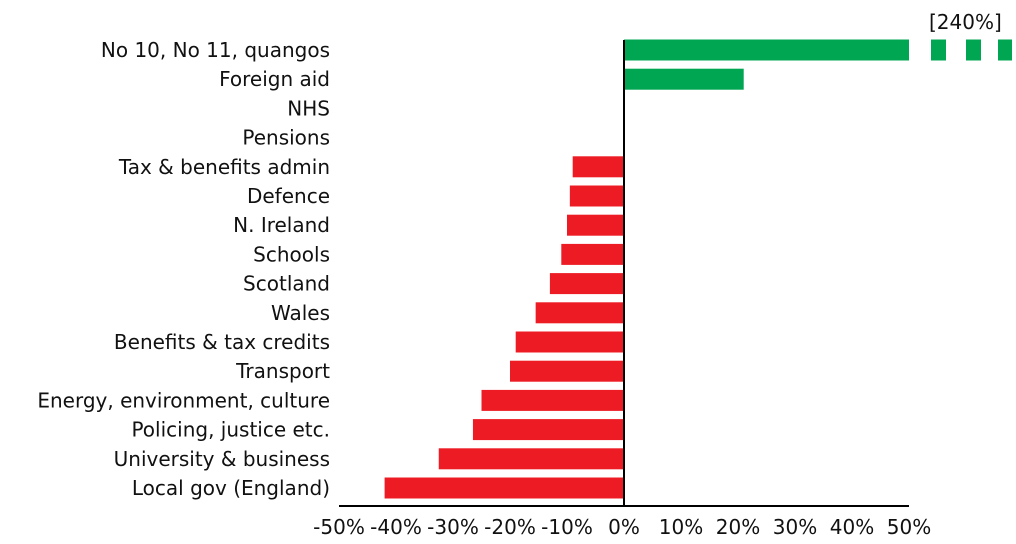 This screenshot has width=1016, height=544. I want to click on bar-defence, so click(596, 196).